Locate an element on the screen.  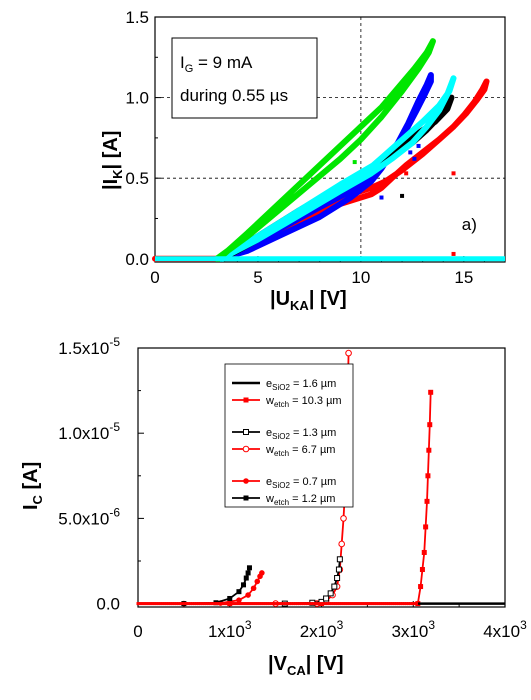
chart-b-x-tick-label: 4x10³ is located at coordinates (505, 629).